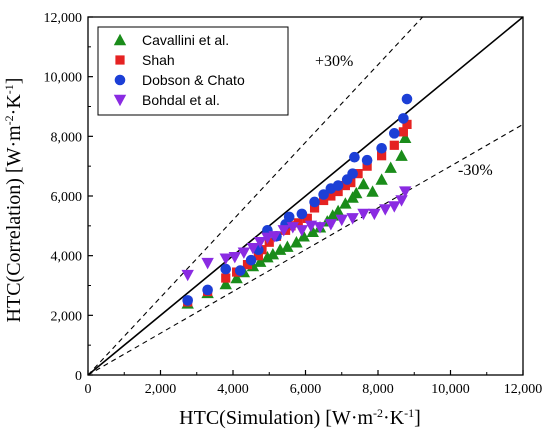 The height and width of the screenshot is (437, 550). I want to click on x-axis-title-end: ], so click(417, 418).